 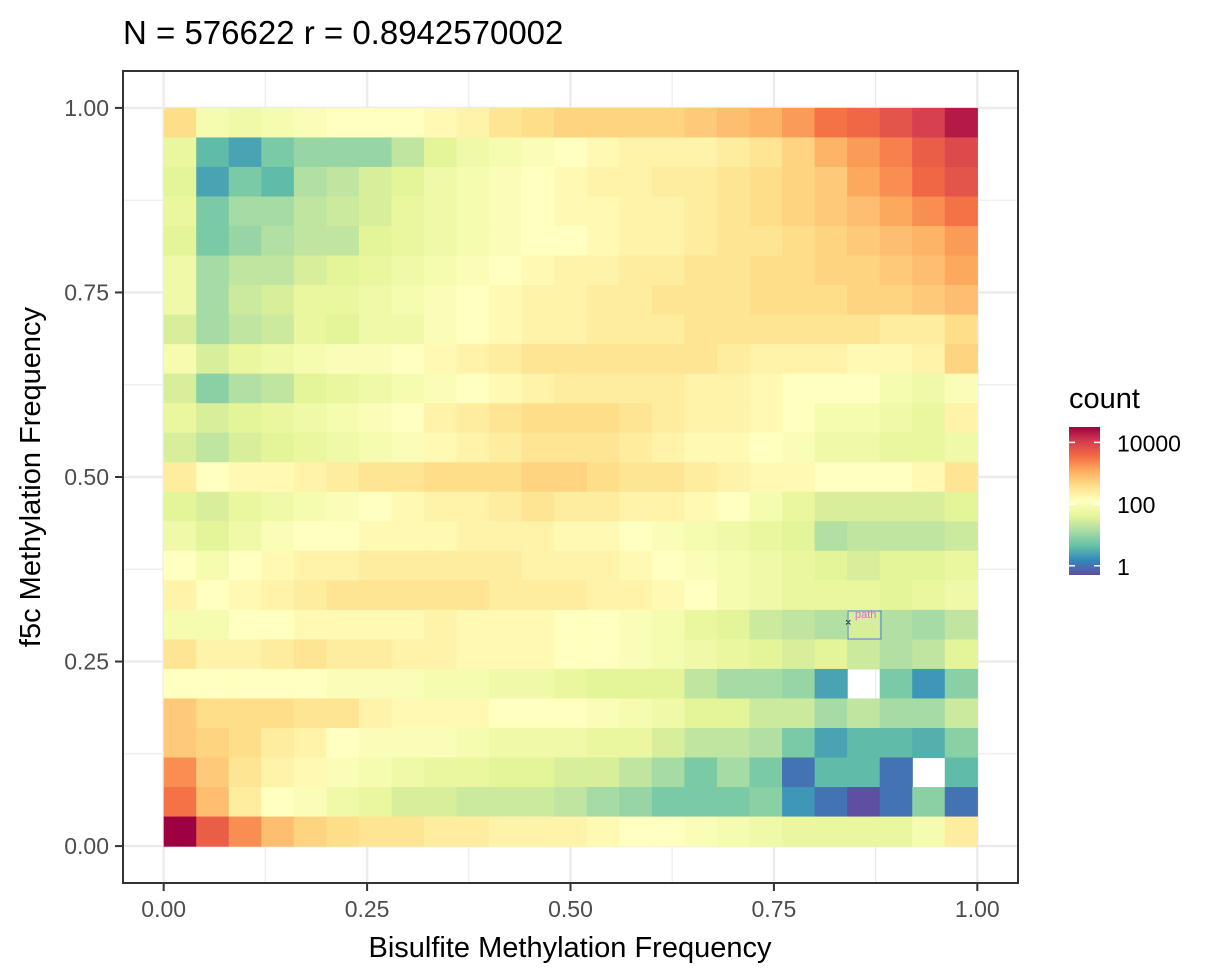 I want to click on y-tick-label: 0.50, so click(x=86, y=477).